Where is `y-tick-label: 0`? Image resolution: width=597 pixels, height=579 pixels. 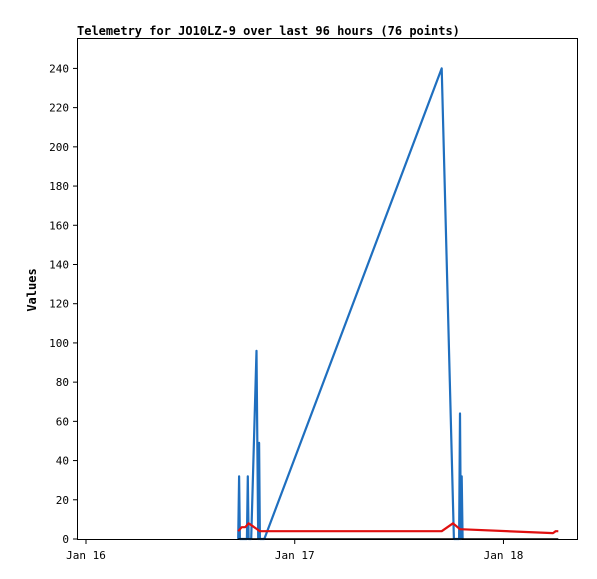
y-tick-label: 0 is located at coordinates (65, 539).